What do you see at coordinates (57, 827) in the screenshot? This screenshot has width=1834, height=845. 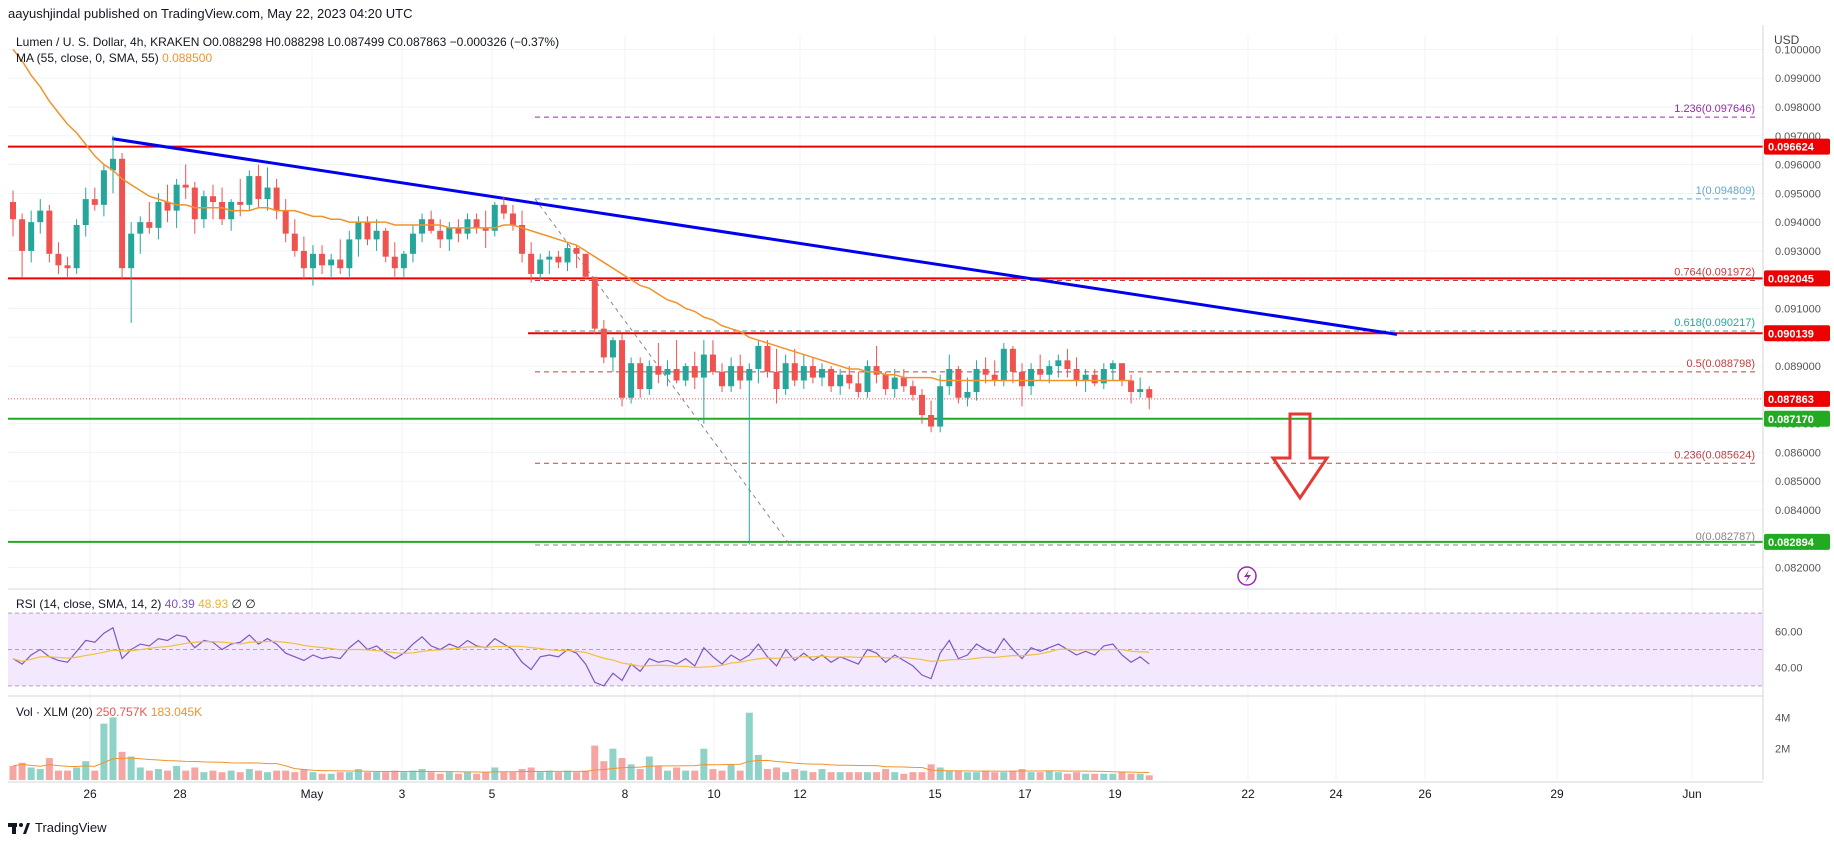 I see `tradingview-logo: TradingView` at bounding box center [57, 827].